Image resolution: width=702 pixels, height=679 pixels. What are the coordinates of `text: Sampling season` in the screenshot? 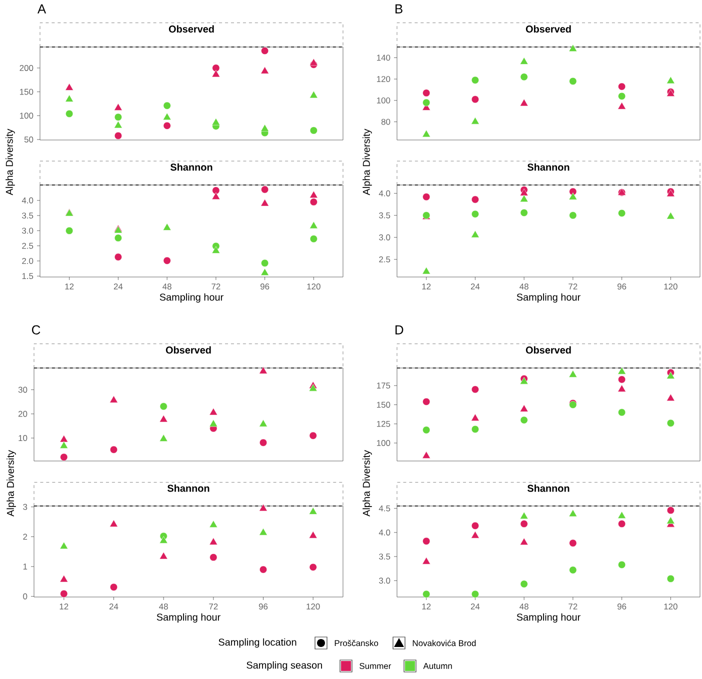 It's located at (284, 666).